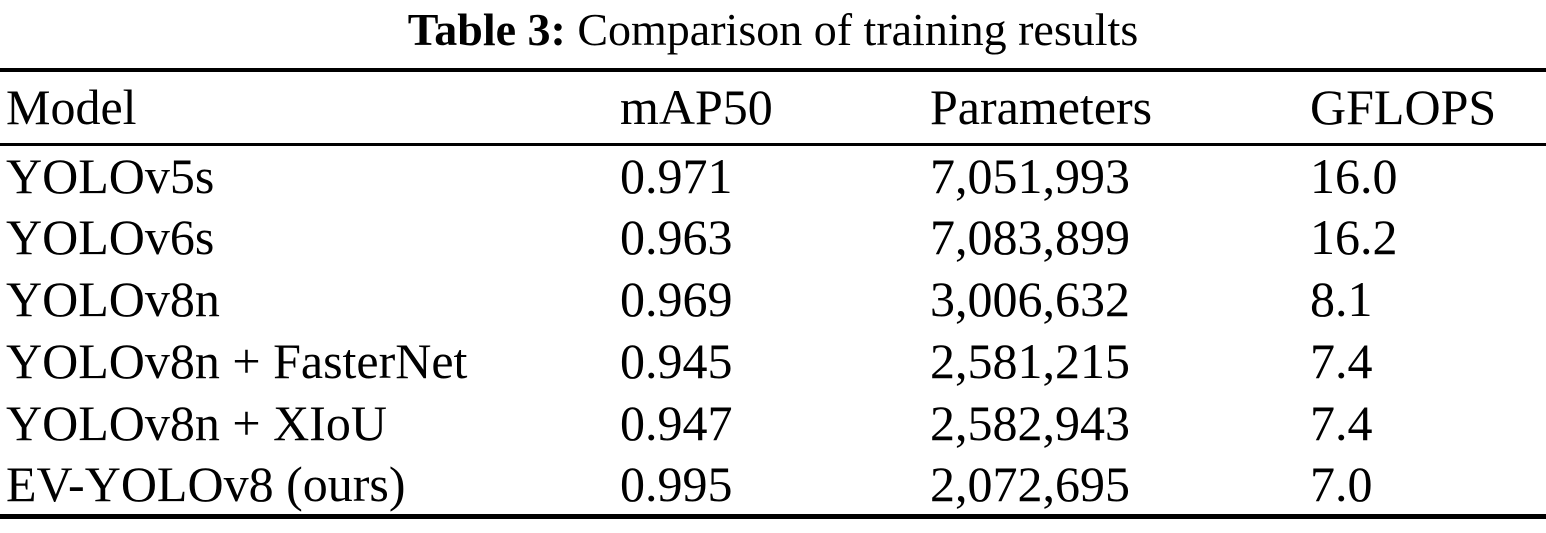 The width and height of the screenshot is (1546, 533). Describe the element at coordinates (206, 483) in the screenshot. I see `cell-model: EV-YOLOv8 (ours)` at that location.